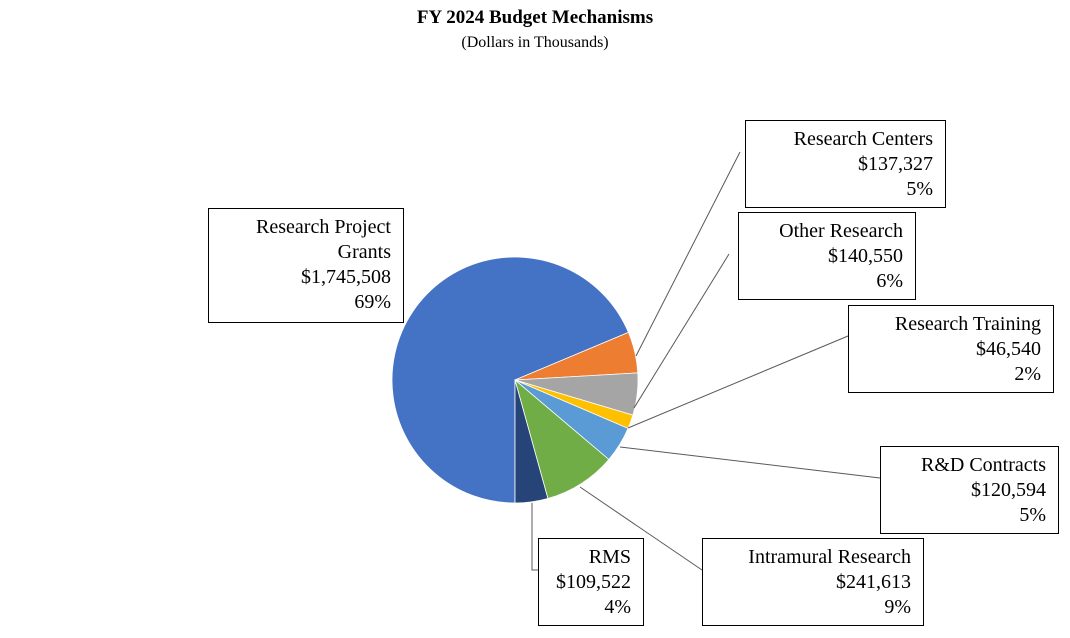  I want to click on data-label-percent: 9%, so click(897, 607).